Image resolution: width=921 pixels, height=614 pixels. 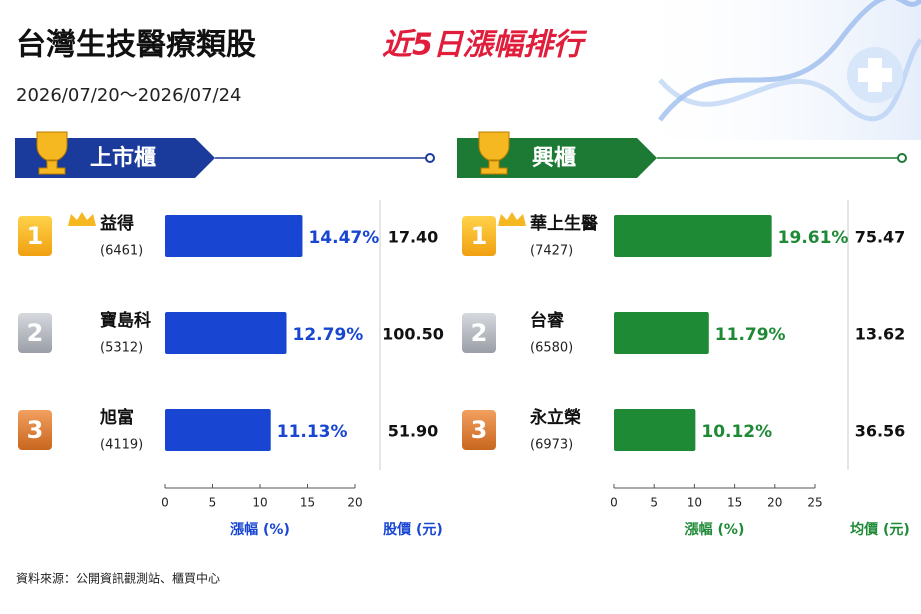 I want to click on x-tick-label: 25, so click(x=814, y=503).